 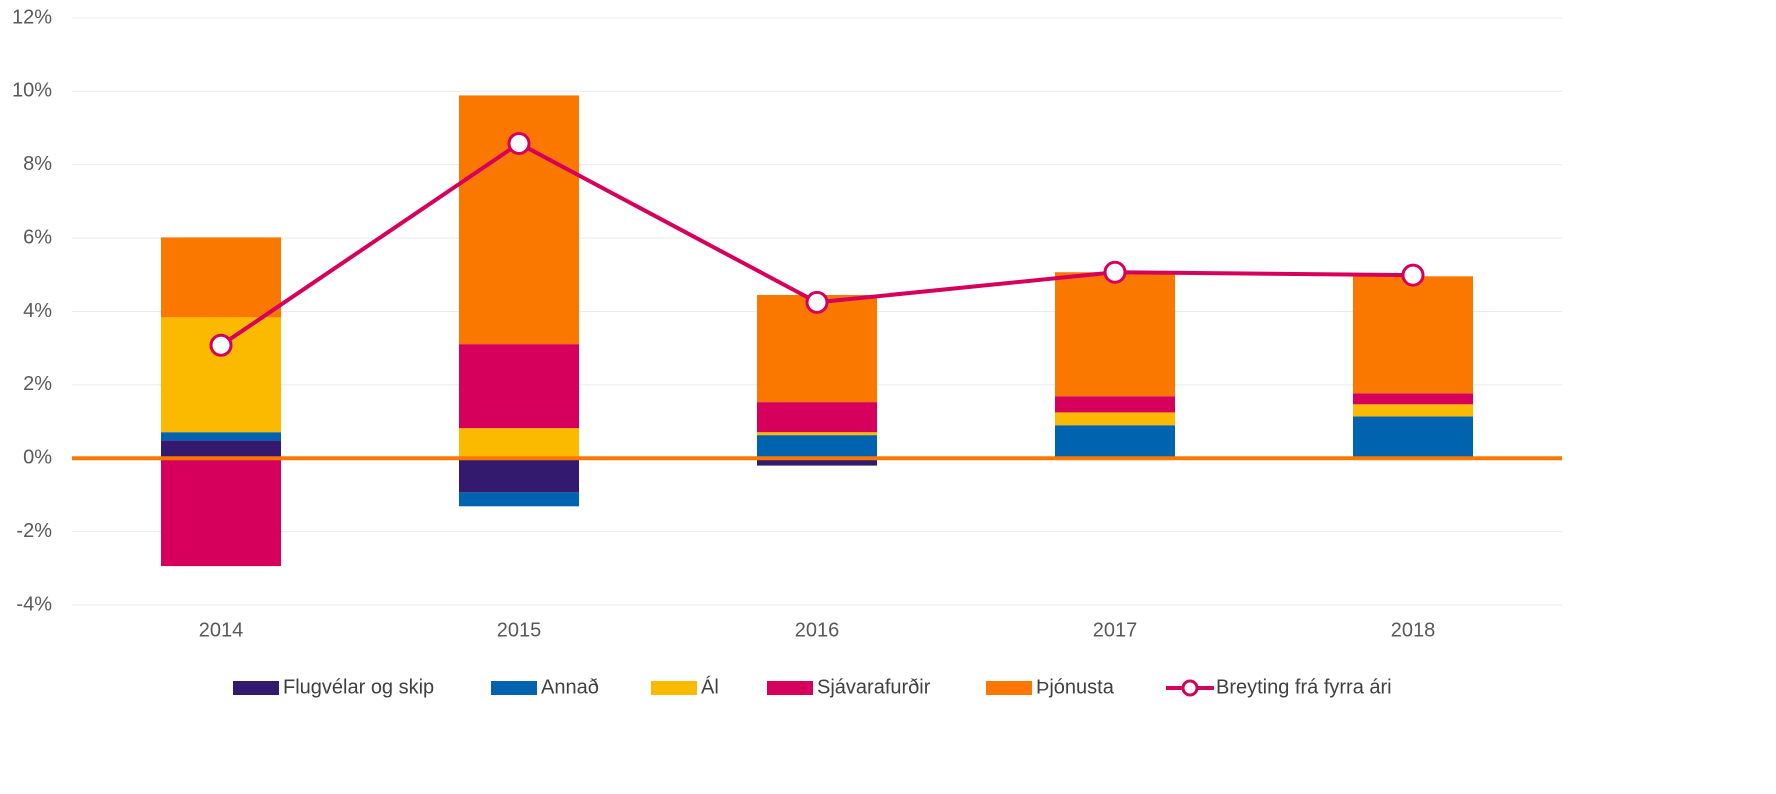 I want to click on x-tick-label: 2014, so click(x=221, y=630).